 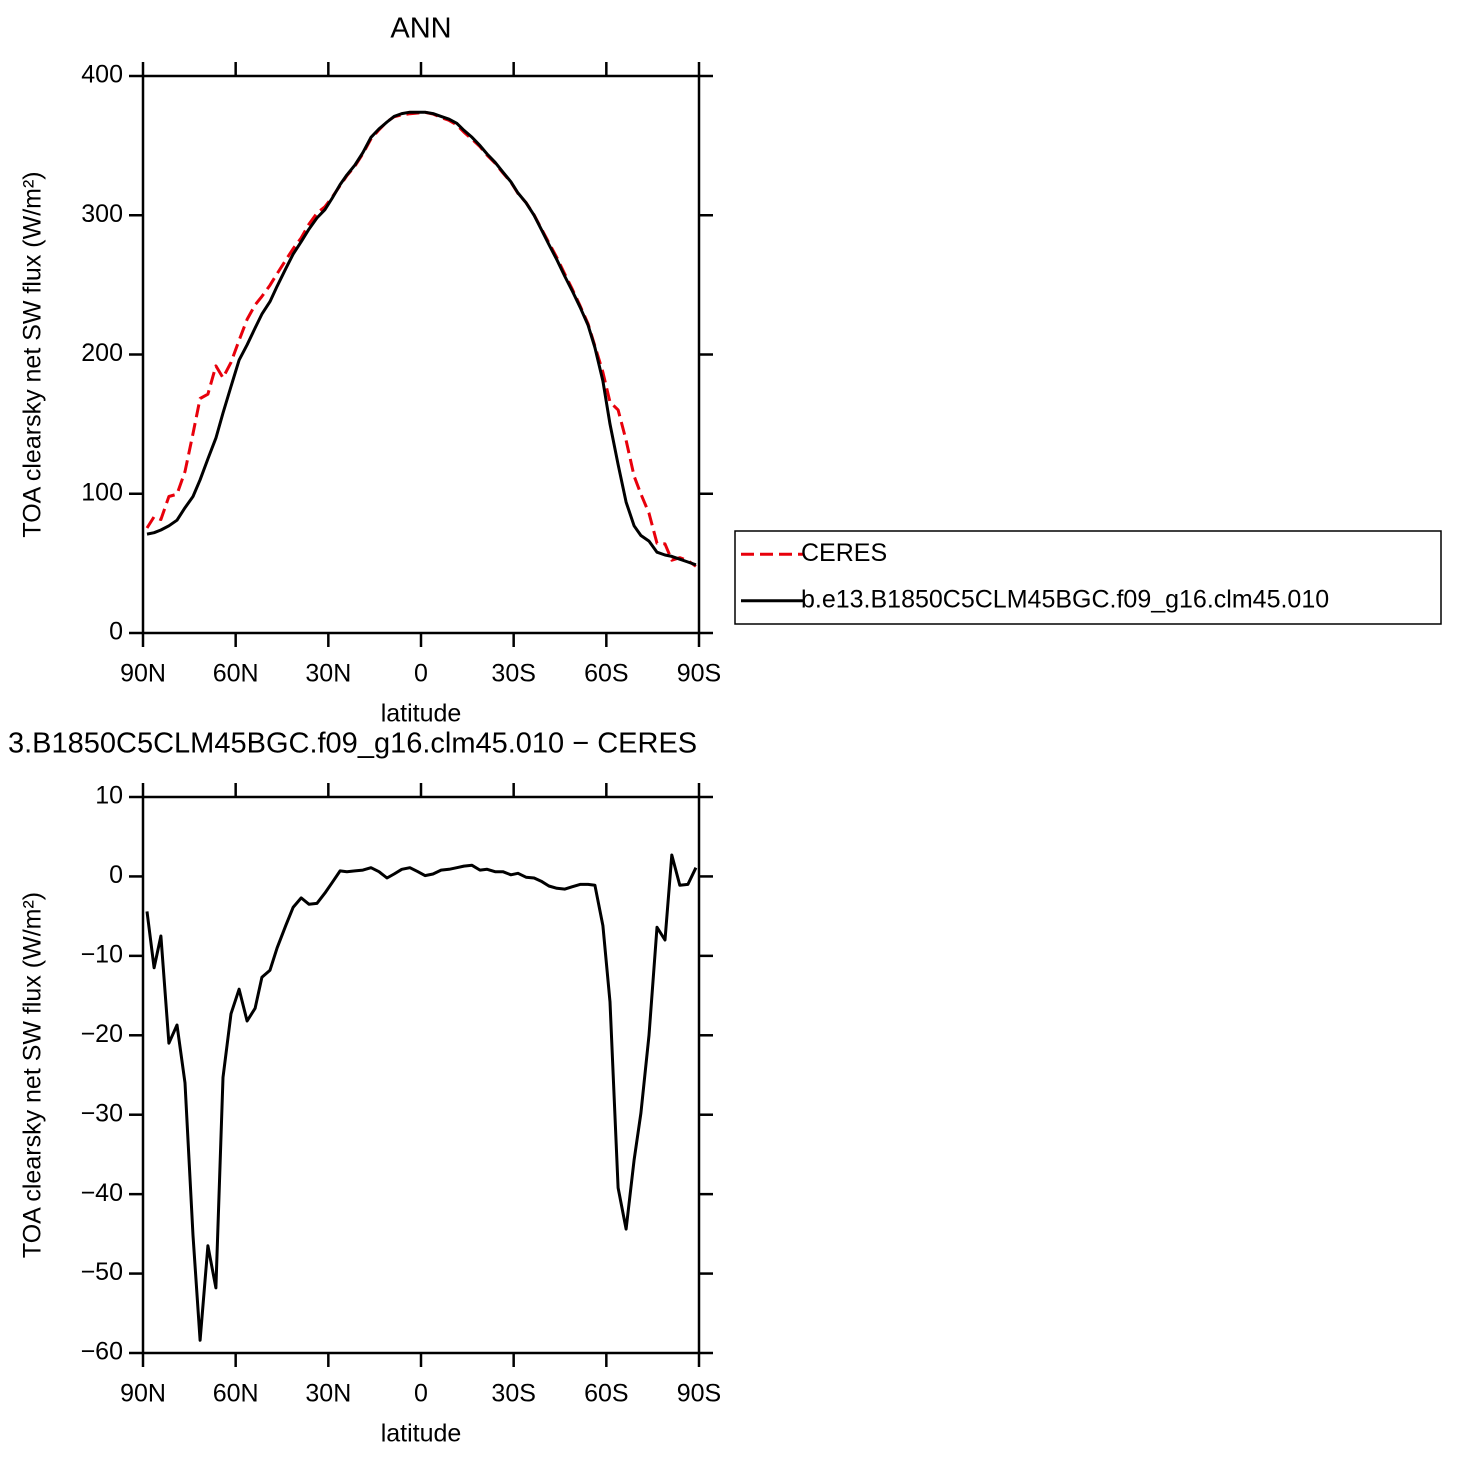 I want to click on y-tick-label: 300, so click(x=102, y=214).